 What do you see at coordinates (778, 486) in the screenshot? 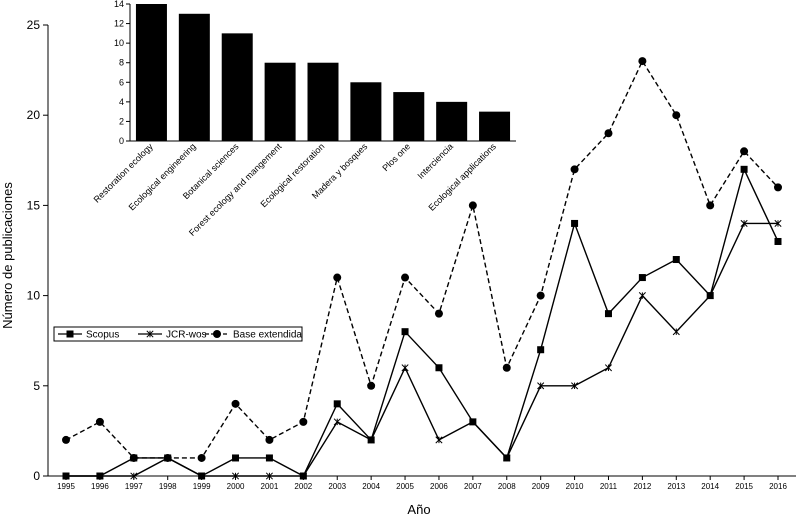
I see `x-tick-label: 2016` at bounding box center [778, 486].